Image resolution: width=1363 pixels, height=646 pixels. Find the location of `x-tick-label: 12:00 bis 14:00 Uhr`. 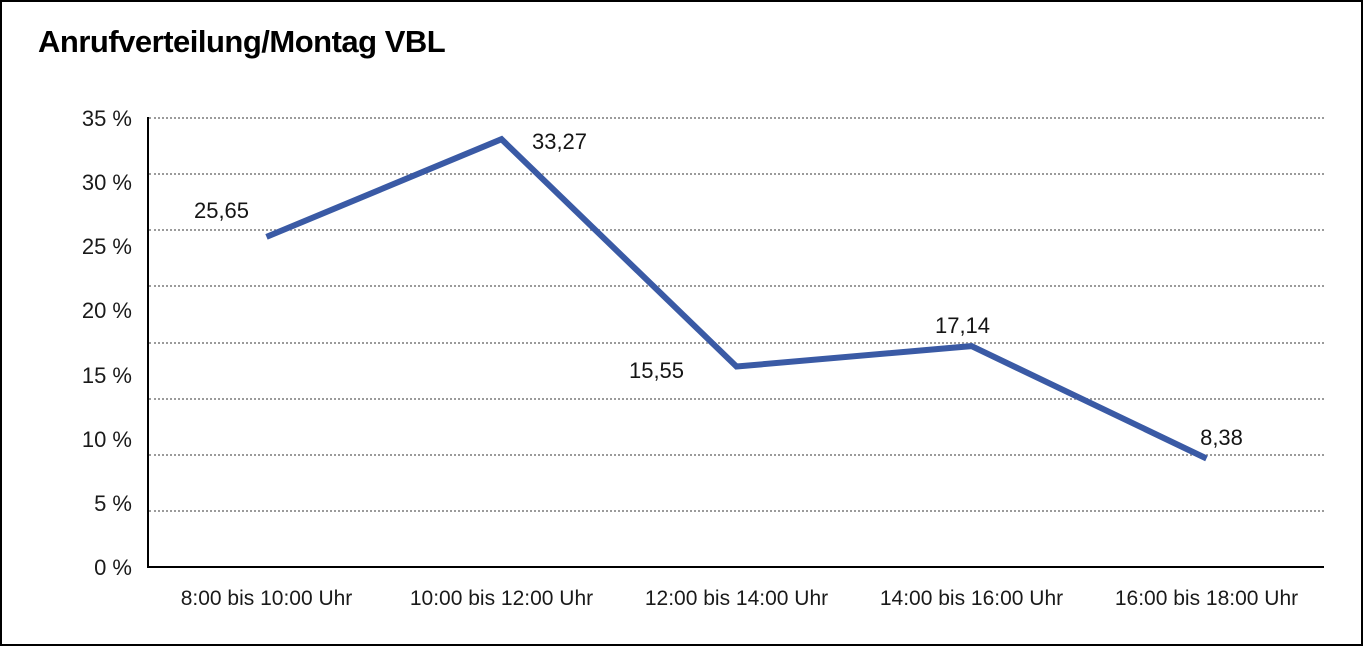

x-tick-label: 12:00 bis 14:00 Uhr is located at coordinates (736, 598).